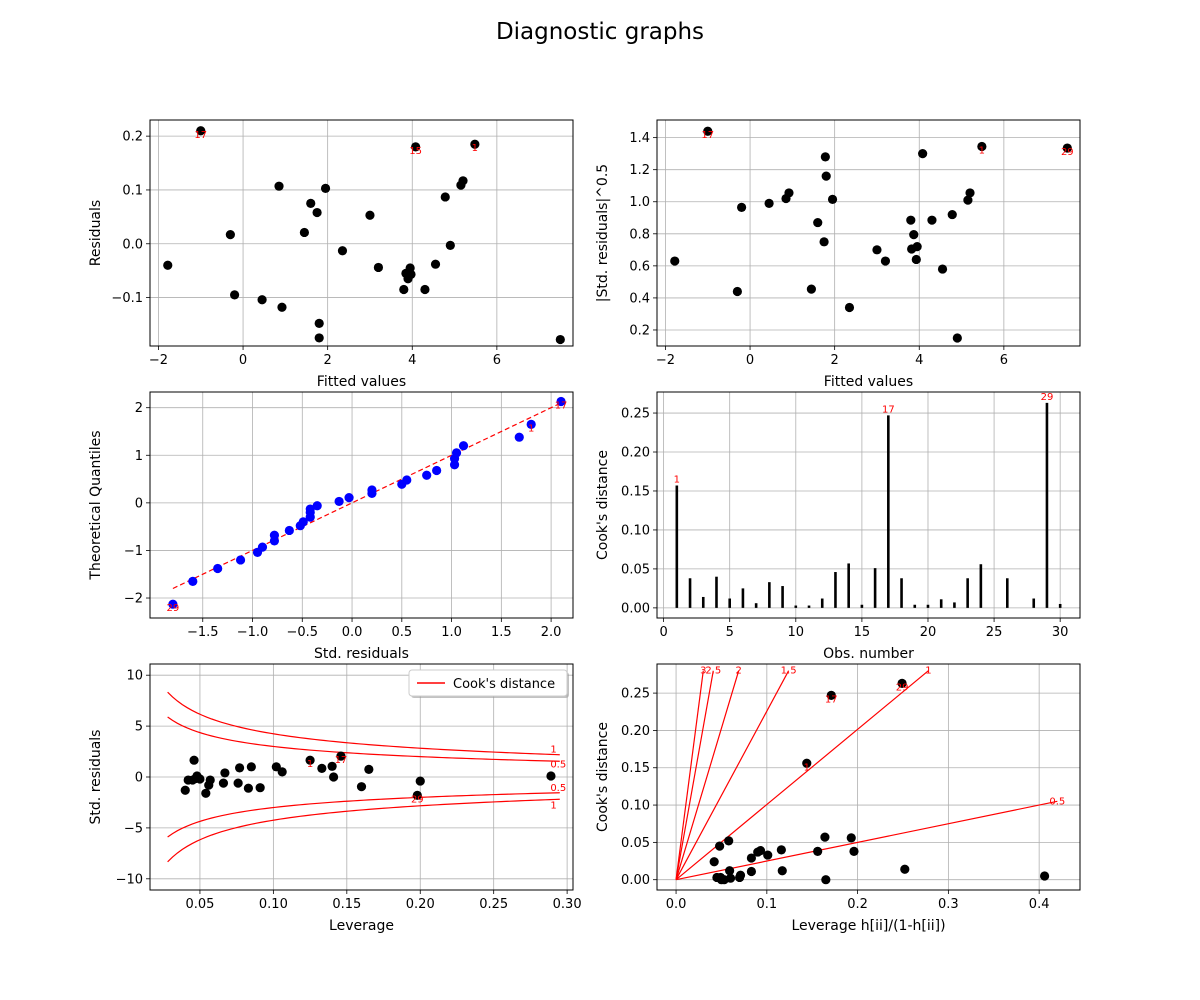 The image size is (1200, 1000). I want to click on y-tick-label: 0.0, so click(132, 244).